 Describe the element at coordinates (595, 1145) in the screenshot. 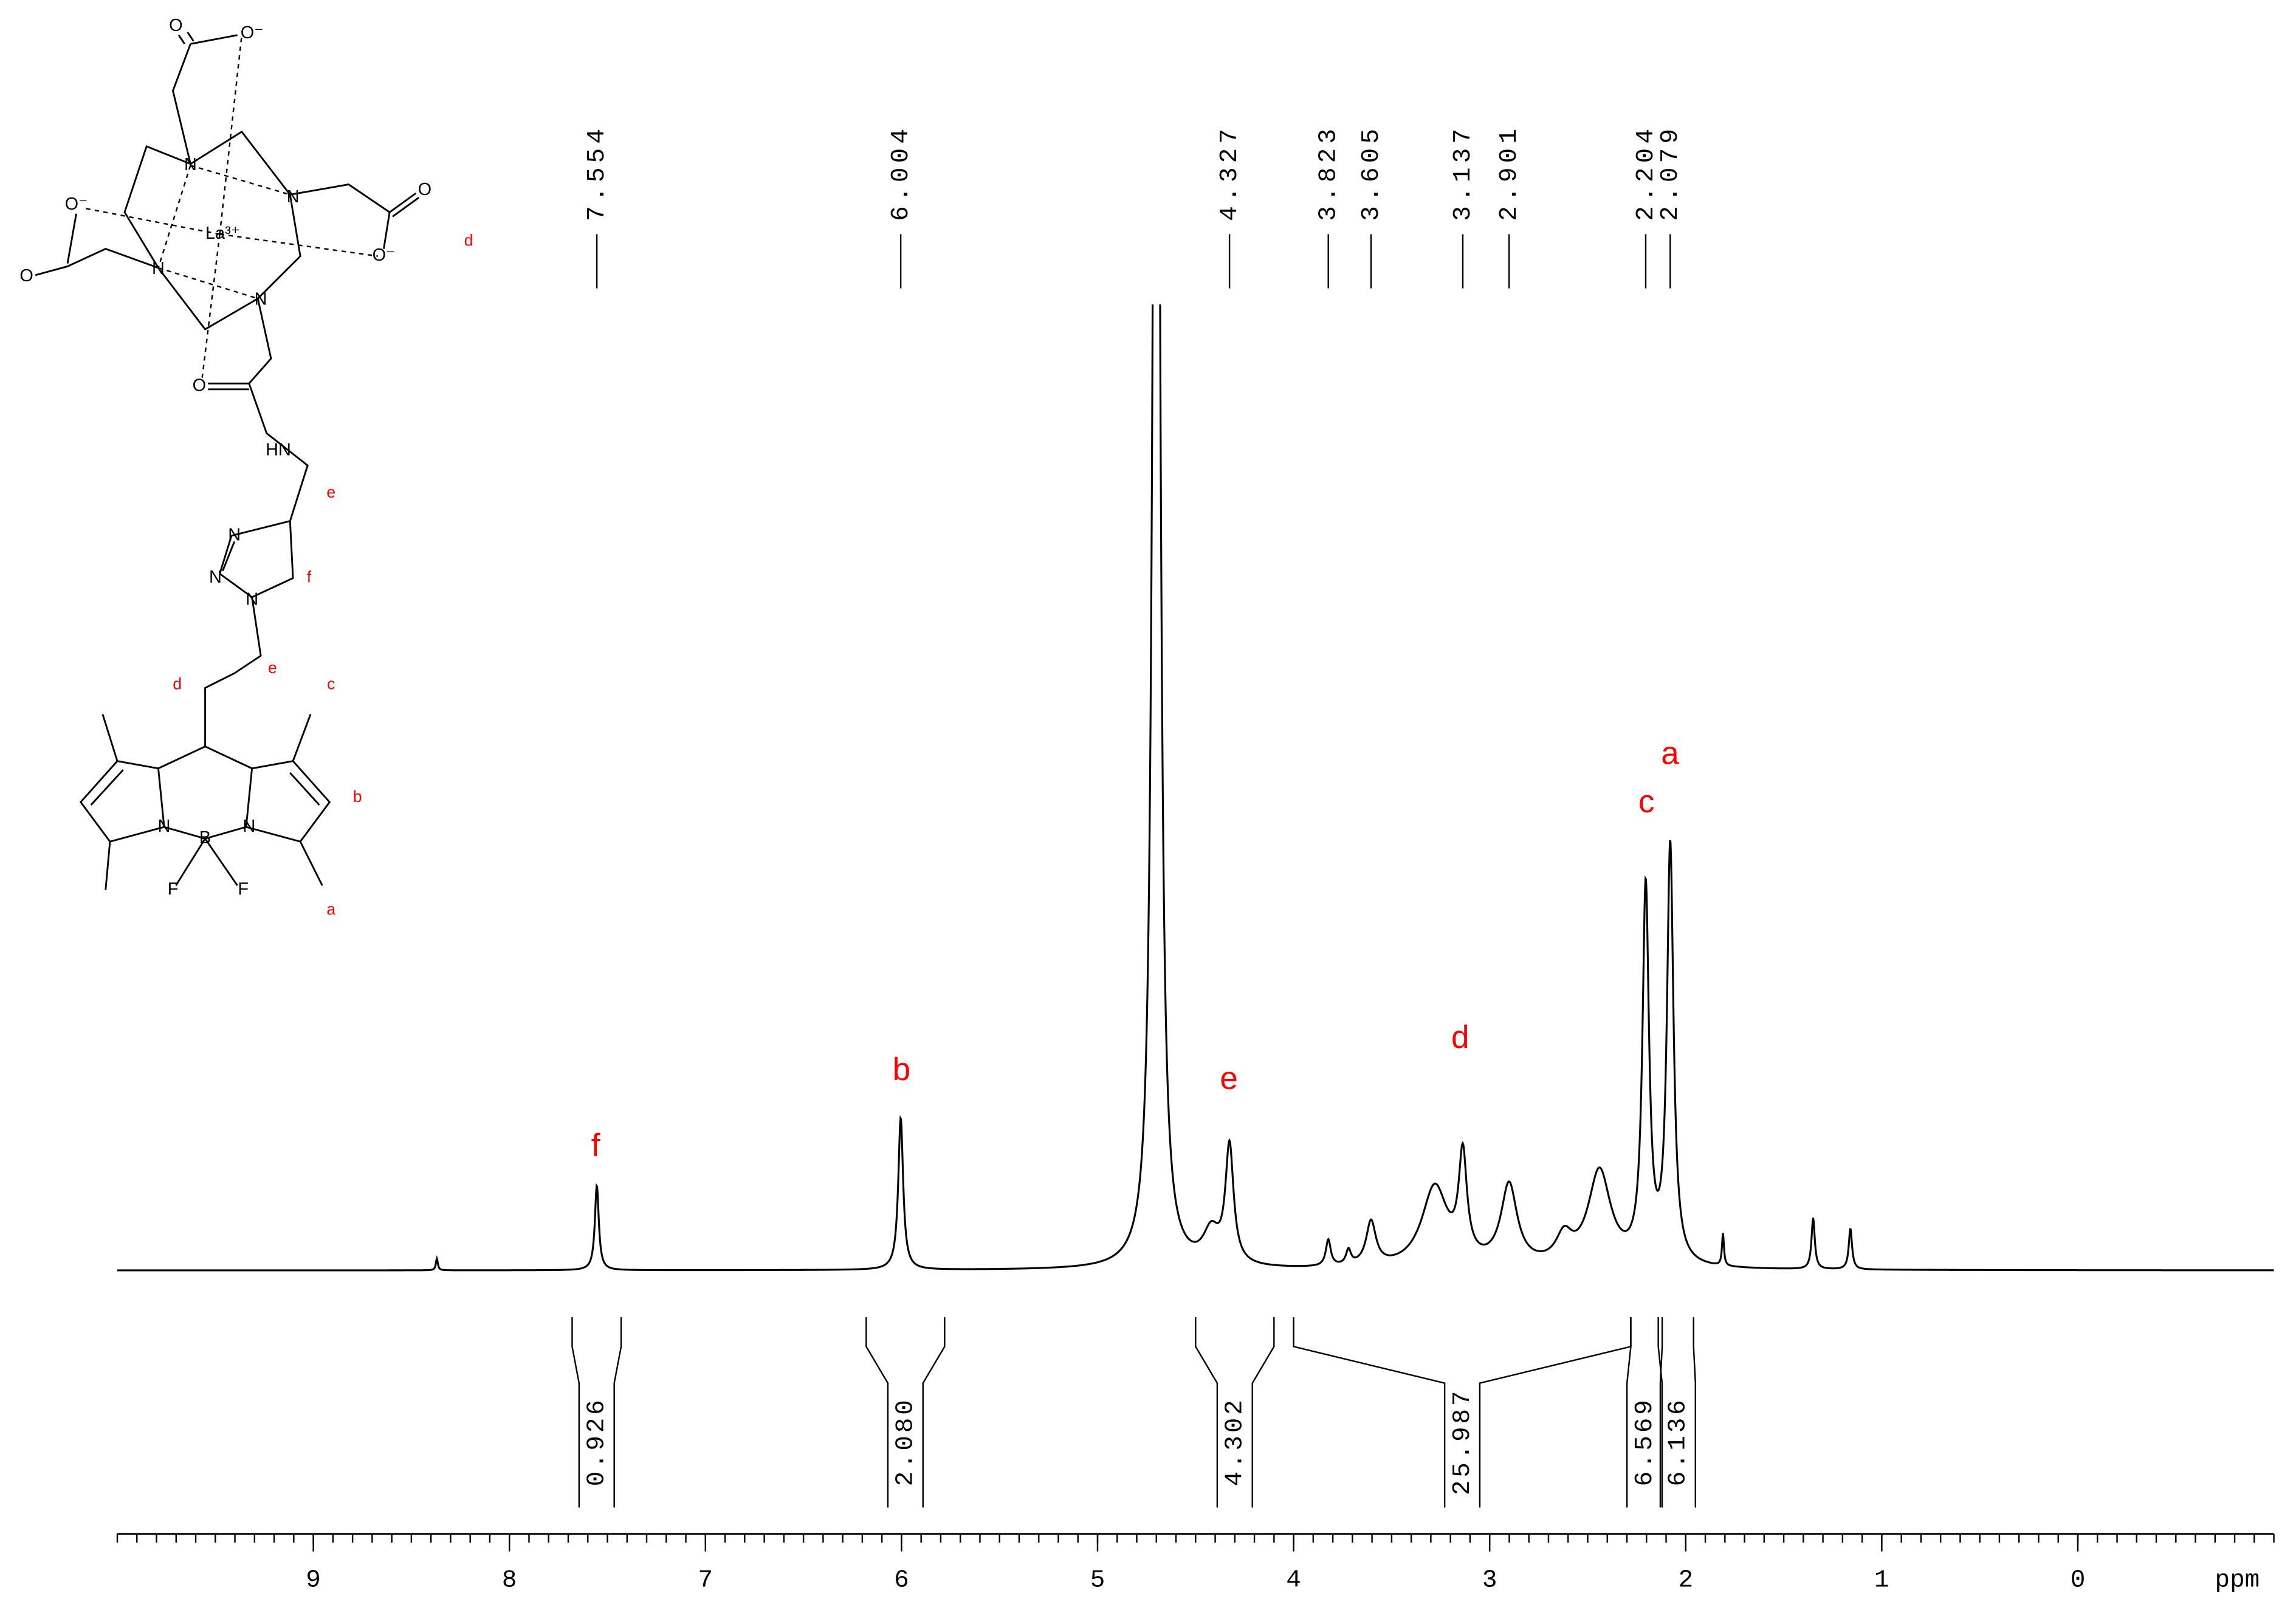

I see `assignment-label: f` at that location.